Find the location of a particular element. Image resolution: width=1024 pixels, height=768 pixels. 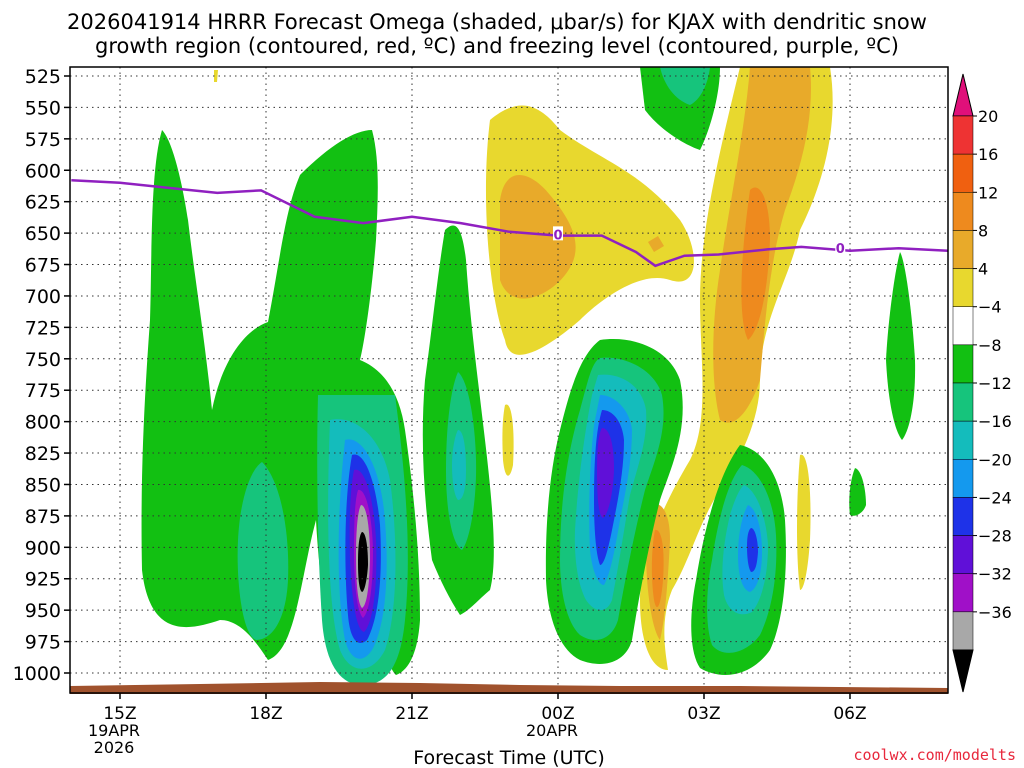

y-tick-label: 900 is located at coordinates (43, 548).